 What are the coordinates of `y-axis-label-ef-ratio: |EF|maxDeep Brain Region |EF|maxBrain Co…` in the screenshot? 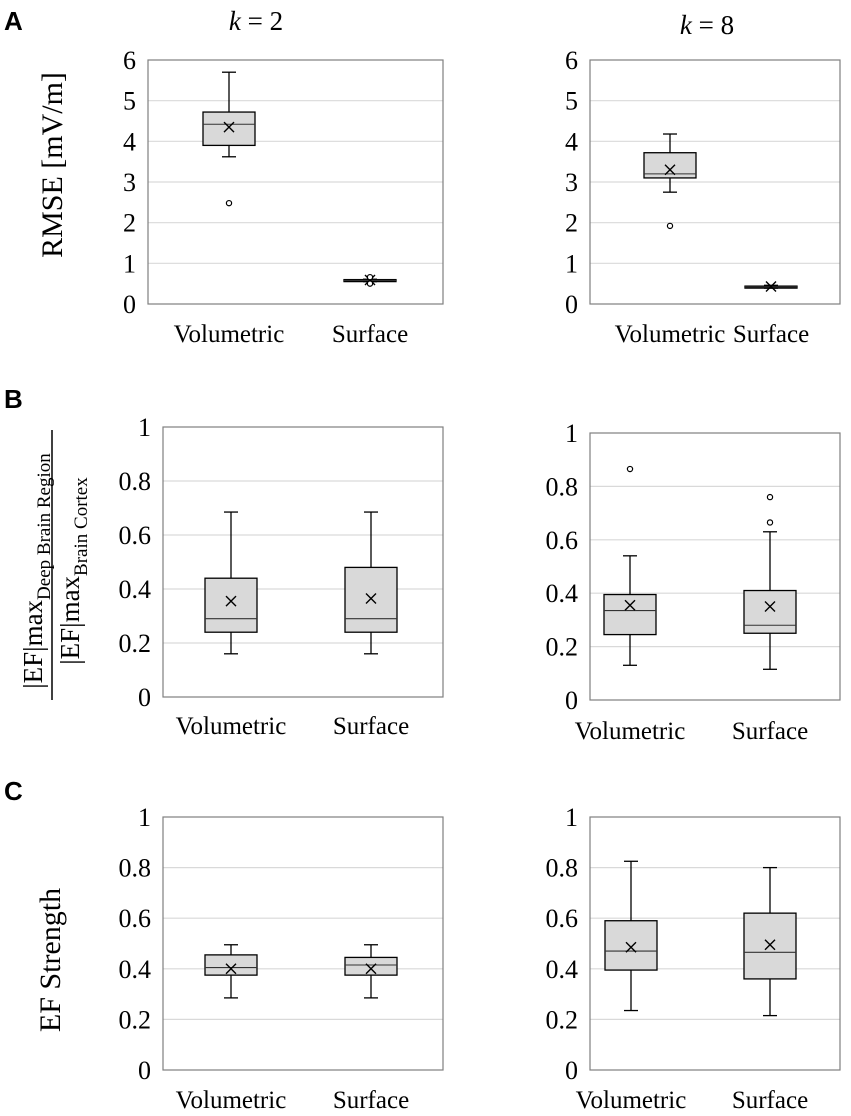 It's located at (55, 565).